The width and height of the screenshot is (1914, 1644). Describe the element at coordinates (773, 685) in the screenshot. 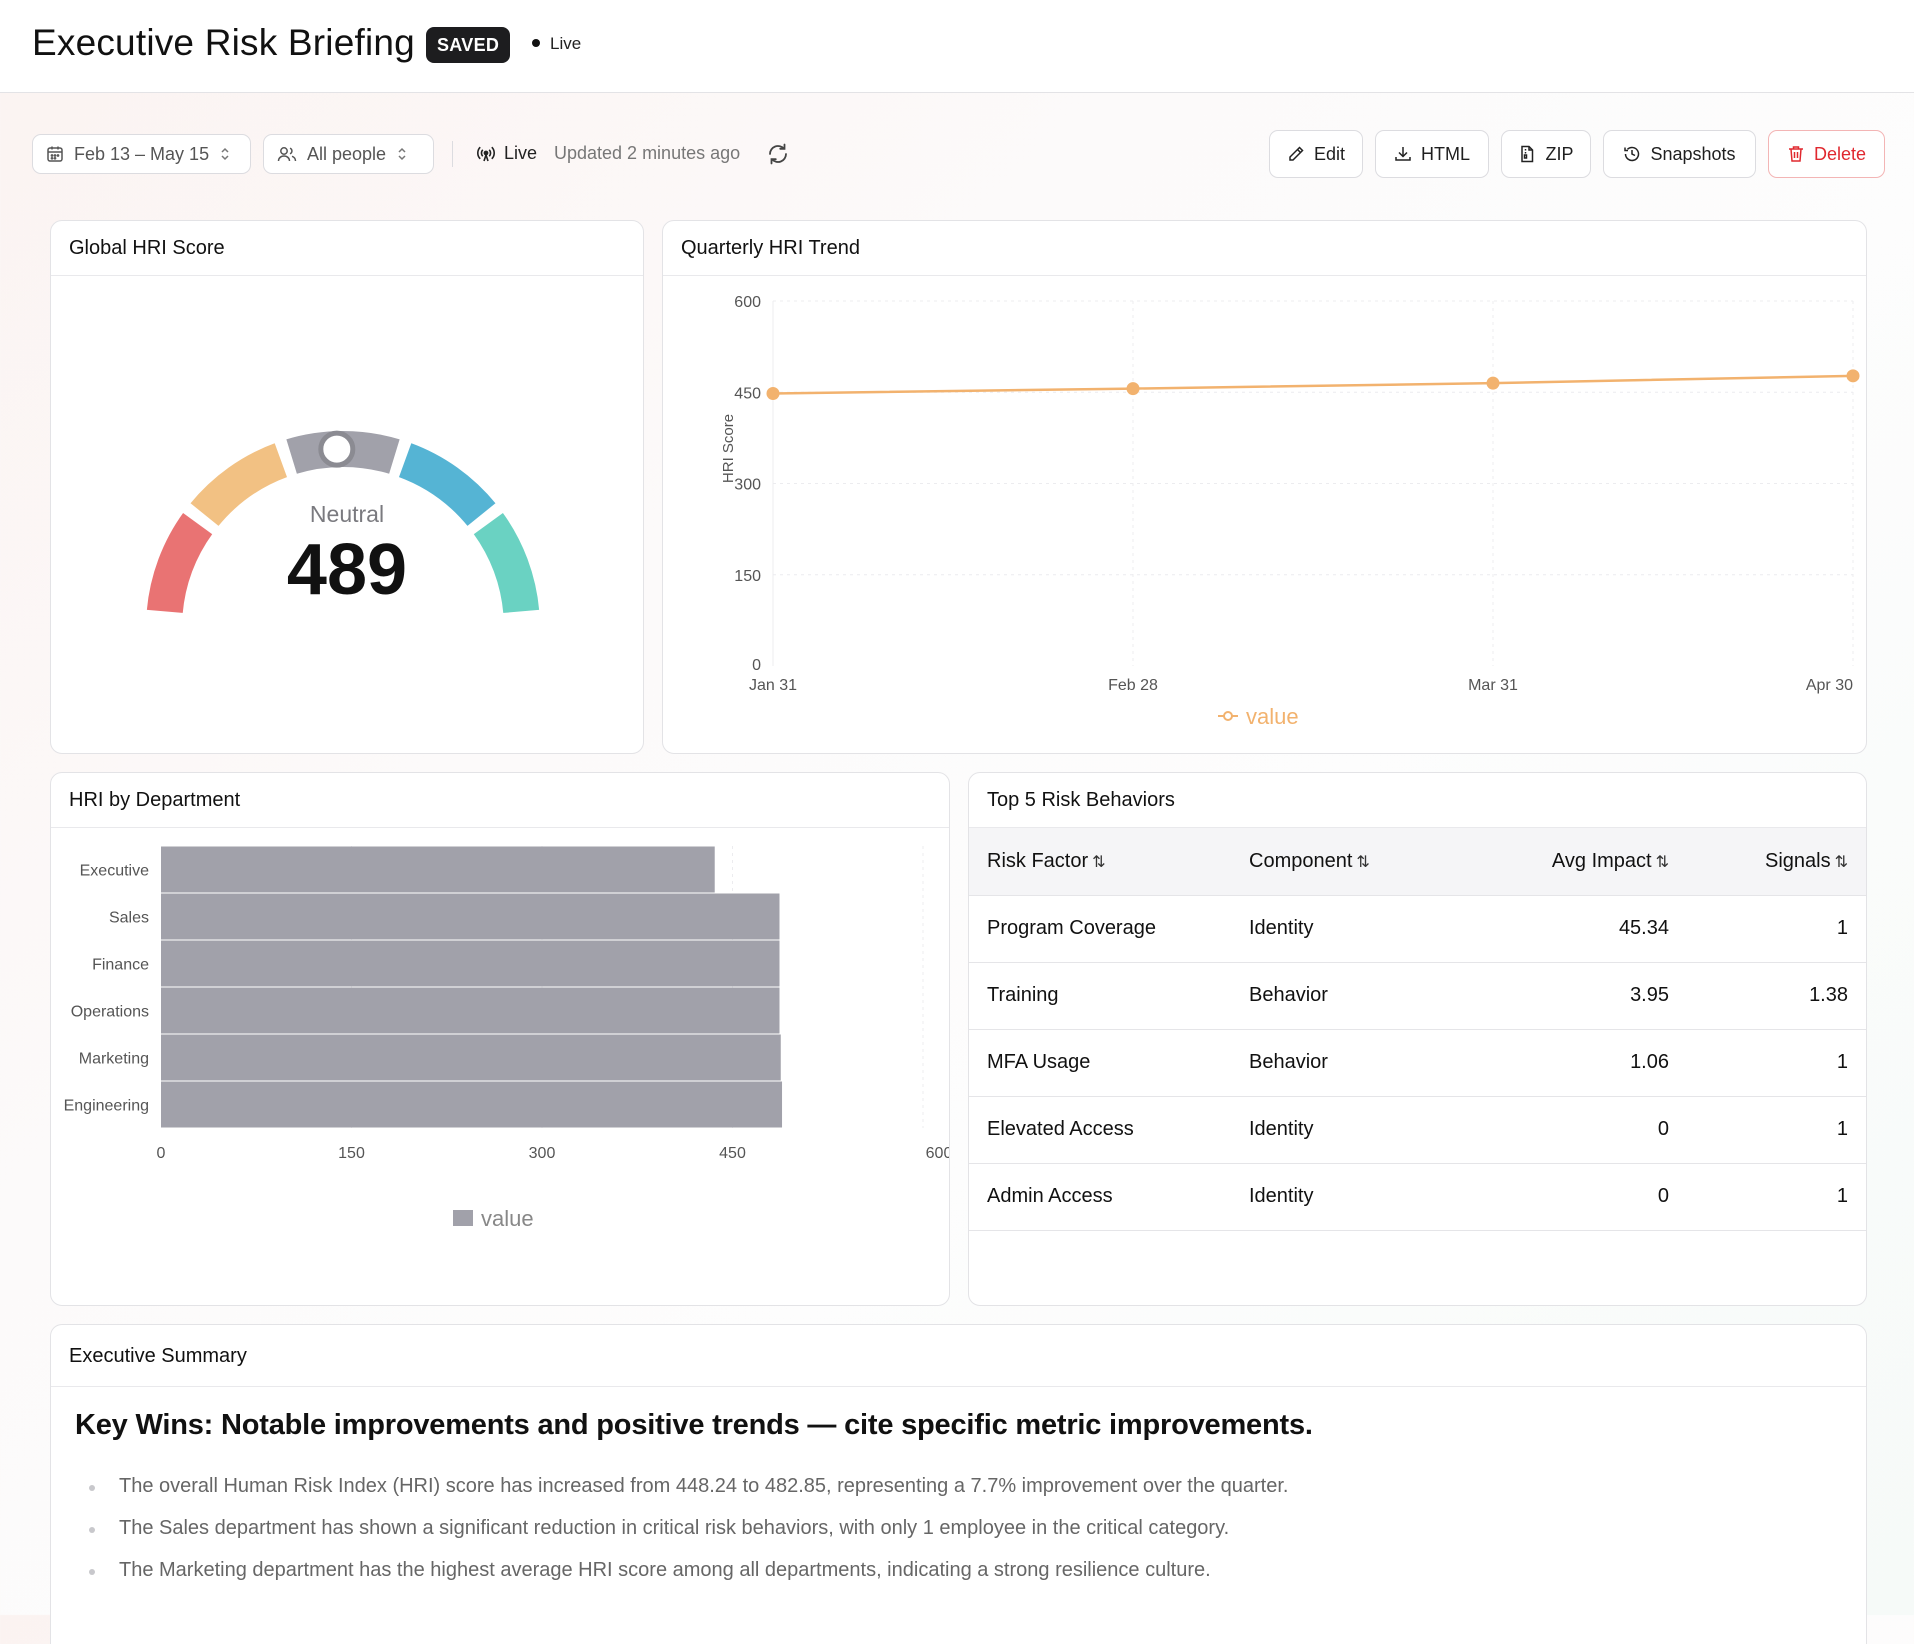

I see `x-tick-label: Jan 31` at that location.